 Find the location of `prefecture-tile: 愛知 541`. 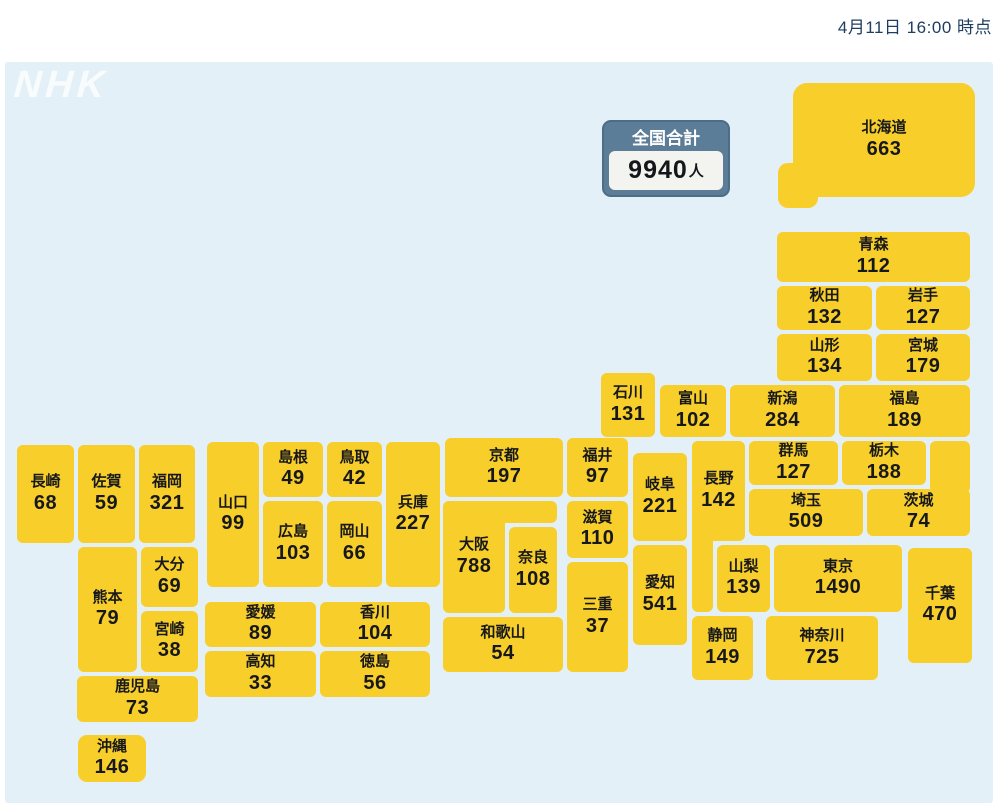

prefecture-tile: 愛知 541 is located at coordinates (660, 595).